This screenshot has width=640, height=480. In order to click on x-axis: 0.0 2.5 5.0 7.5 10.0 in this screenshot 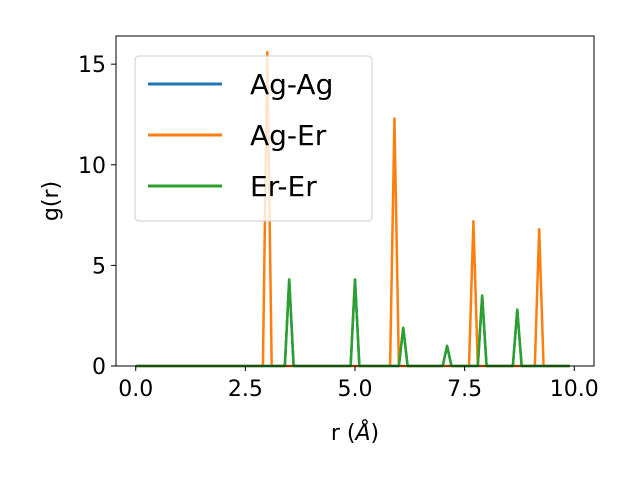, I will do `click(358, 384)`.